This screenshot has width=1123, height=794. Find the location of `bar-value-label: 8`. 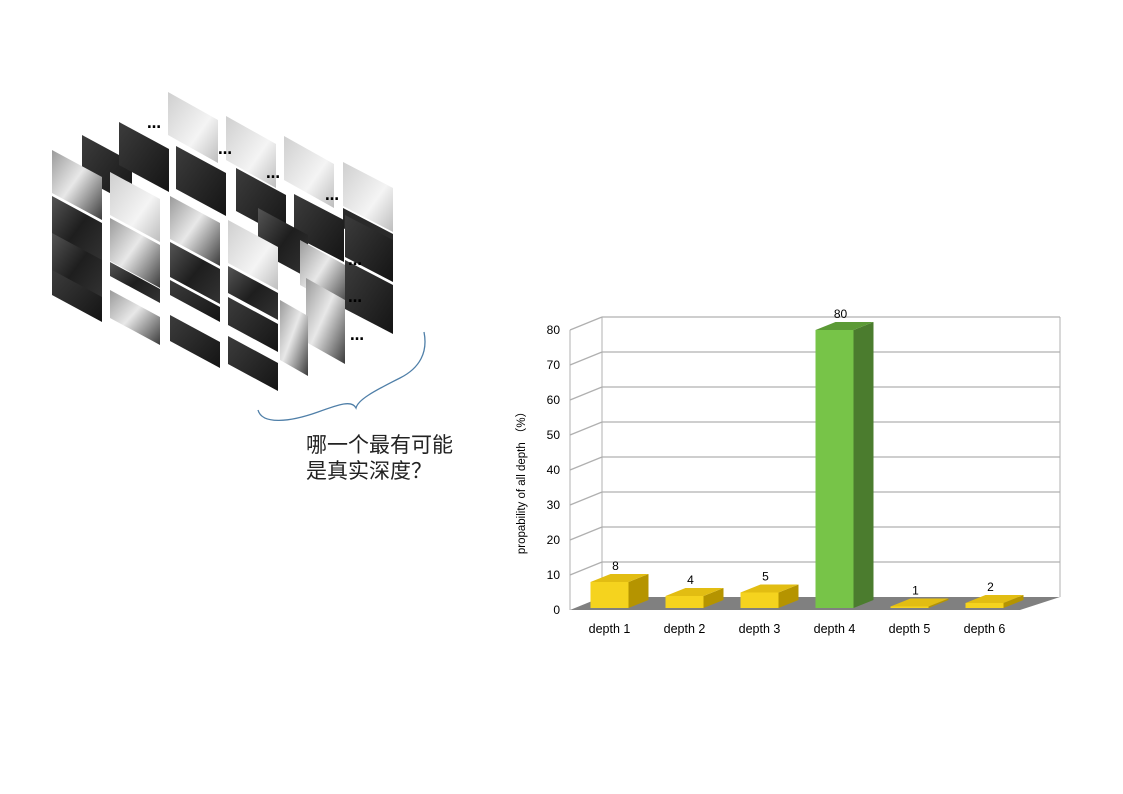

bar-value-label: 8 is located at coordinates (615, 566).